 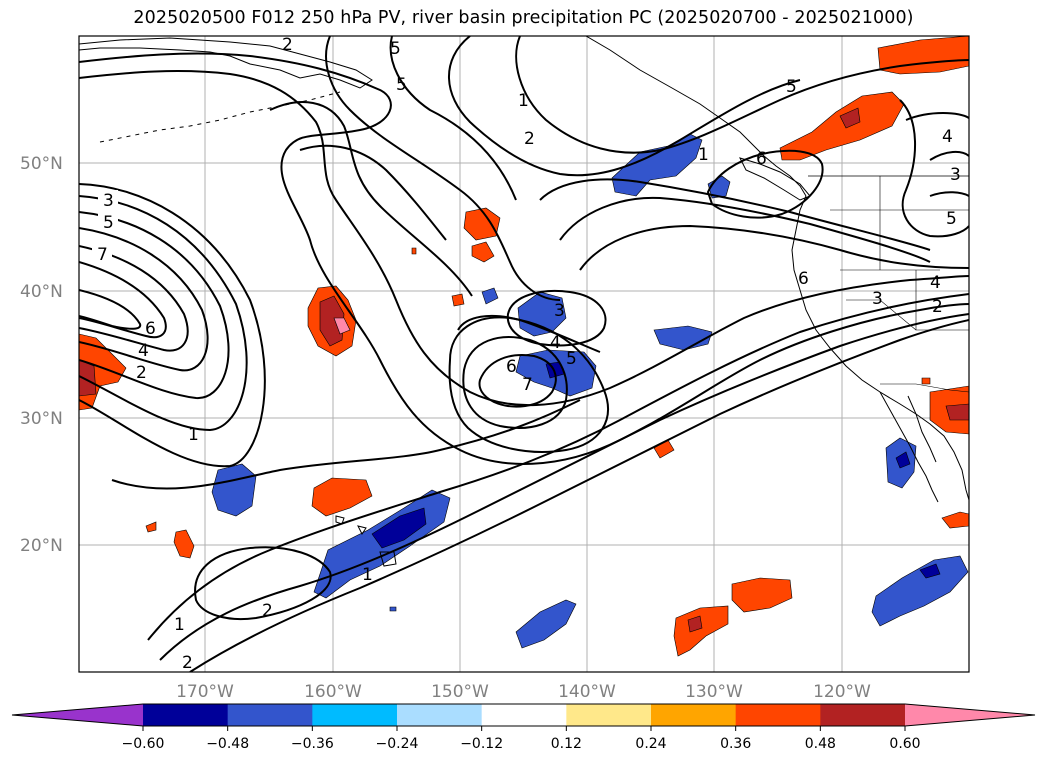 I want to click on lat-label: 40°N, so click(x=41, y=292).